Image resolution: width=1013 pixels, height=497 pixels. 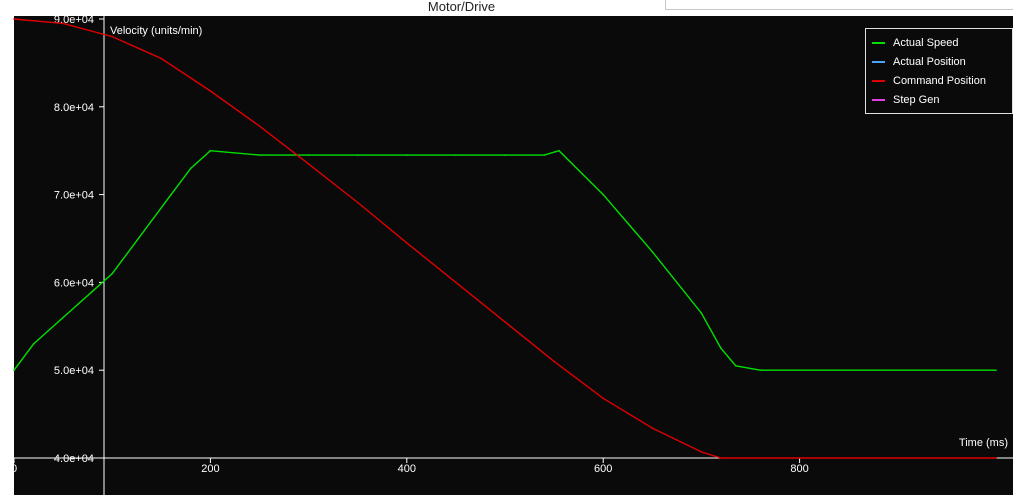 I want to click on legend-label-actual-position: Actual Position, so click(x=929, y=61).